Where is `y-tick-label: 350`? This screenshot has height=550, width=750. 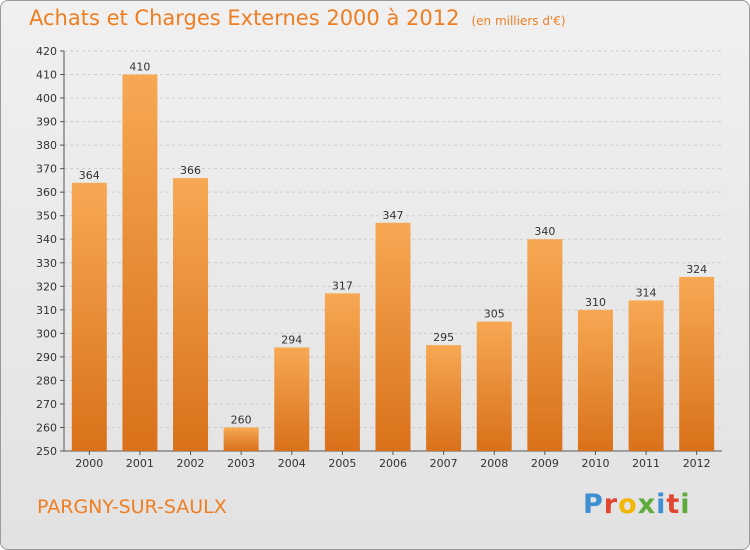 y-tick-label: 350 is located at coordinates (46, 216).